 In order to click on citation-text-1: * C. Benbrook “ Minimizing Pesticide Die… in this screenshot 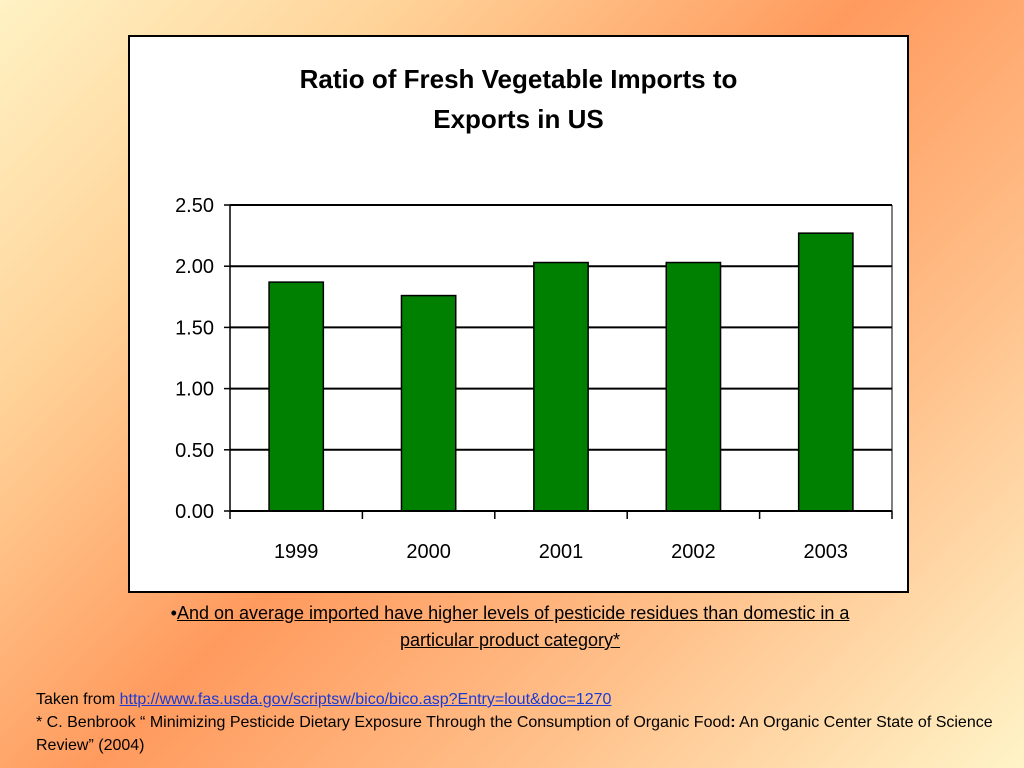, I will do `click(383, 722)`.